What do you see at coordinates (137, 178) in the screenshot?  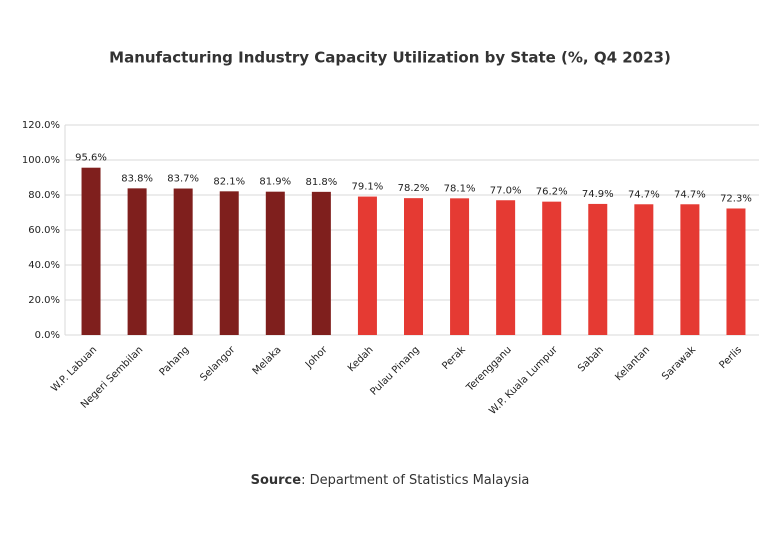 I see `value-label: 83.8%` at bounding box center [137, 178].